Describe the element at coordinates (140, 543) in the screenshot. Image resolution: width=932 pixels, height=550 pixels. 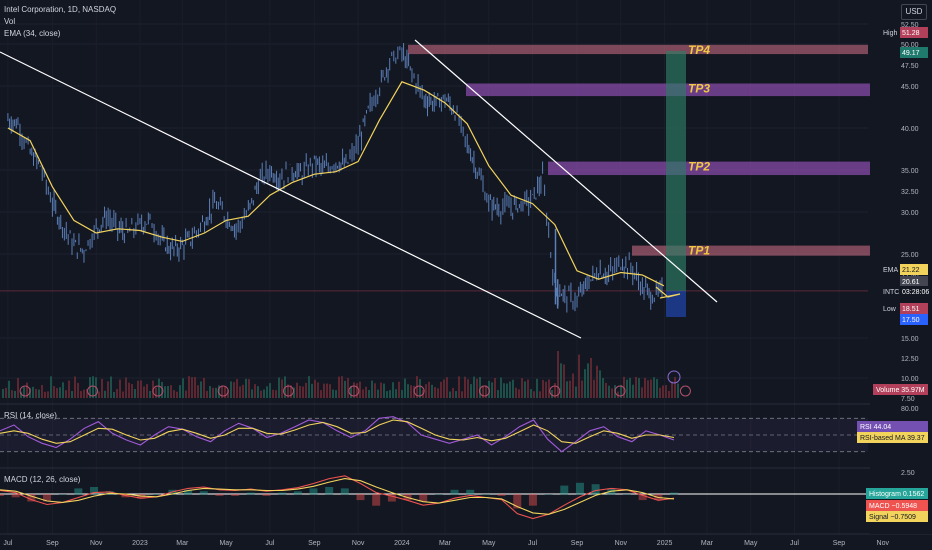
I see `time-tick-label: 2023` at that location.